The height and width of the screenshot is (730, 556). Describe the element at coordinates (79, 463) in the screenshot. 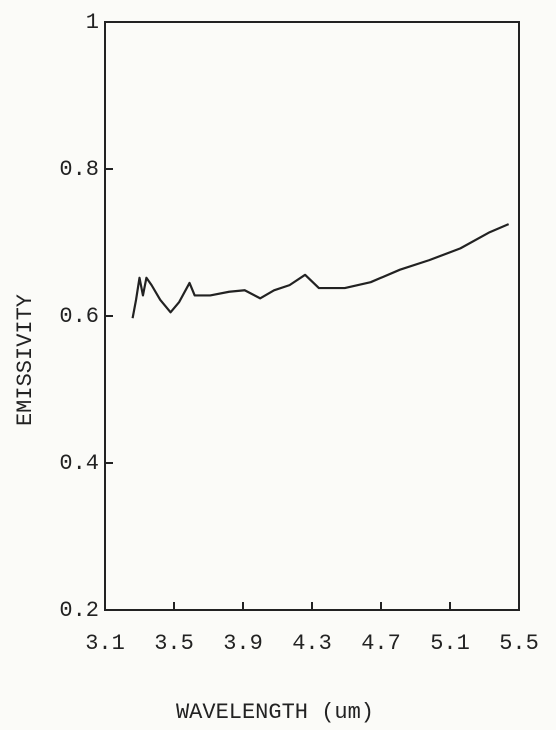

I see `y-tick-label: 0.4` at that location.